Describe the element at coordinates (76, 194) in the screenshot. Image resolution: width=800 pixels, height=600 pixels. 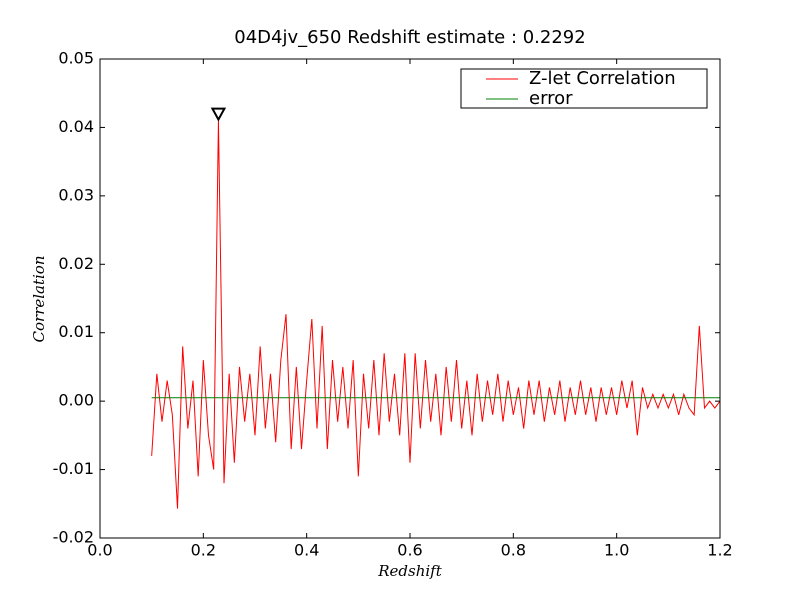
I see `y-tick-label: 0.03` at that location.